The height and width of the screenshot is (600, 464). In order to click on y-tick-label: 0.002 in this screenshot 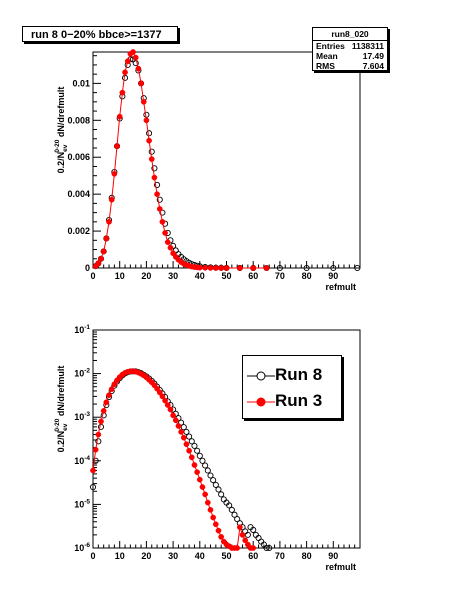, I will do `click(78, 231)`.